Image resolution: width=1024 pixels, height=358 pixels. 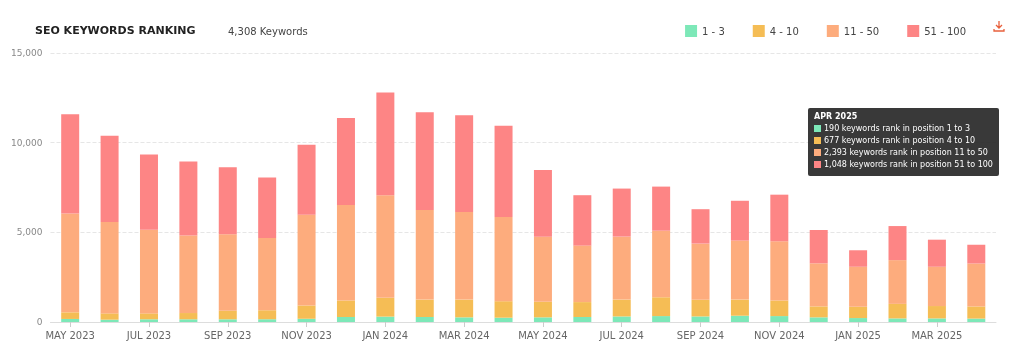 What do you see at coordinates (39, 322) in the screenshot?
I see `y-tick-label: 0` at bounding box center [39, 322].